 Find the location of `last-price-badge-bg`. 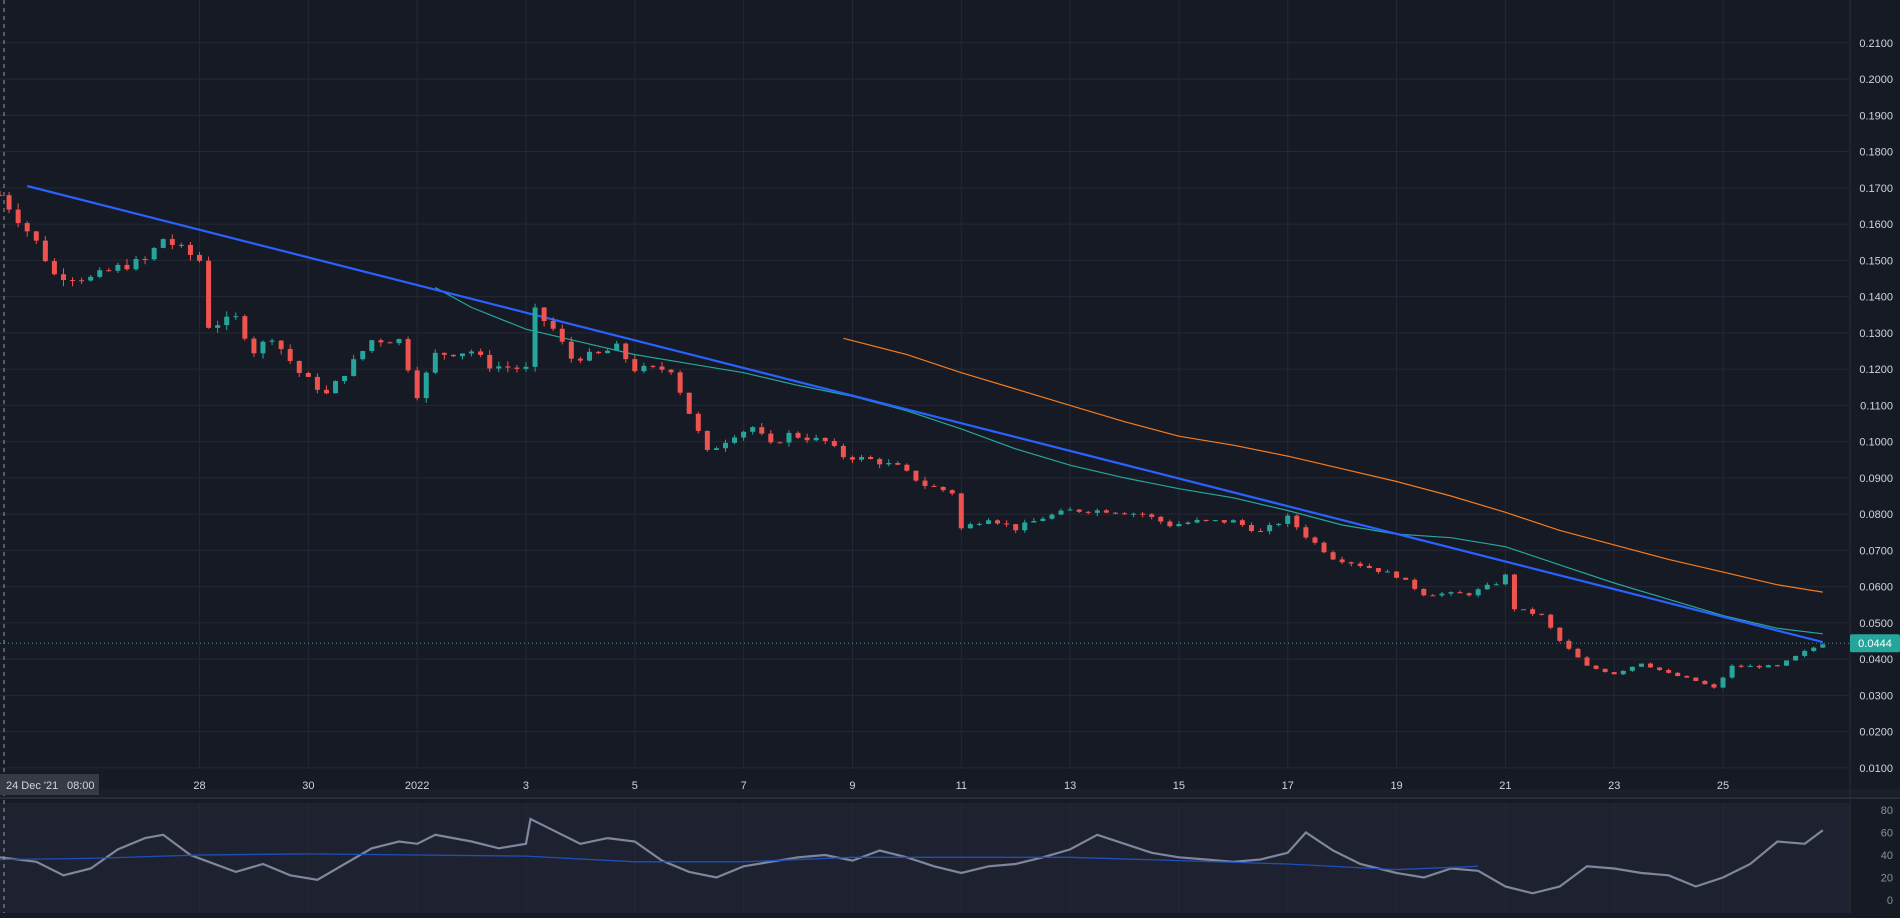

last-price-badge-bg is located at coordinates (1875, 643).